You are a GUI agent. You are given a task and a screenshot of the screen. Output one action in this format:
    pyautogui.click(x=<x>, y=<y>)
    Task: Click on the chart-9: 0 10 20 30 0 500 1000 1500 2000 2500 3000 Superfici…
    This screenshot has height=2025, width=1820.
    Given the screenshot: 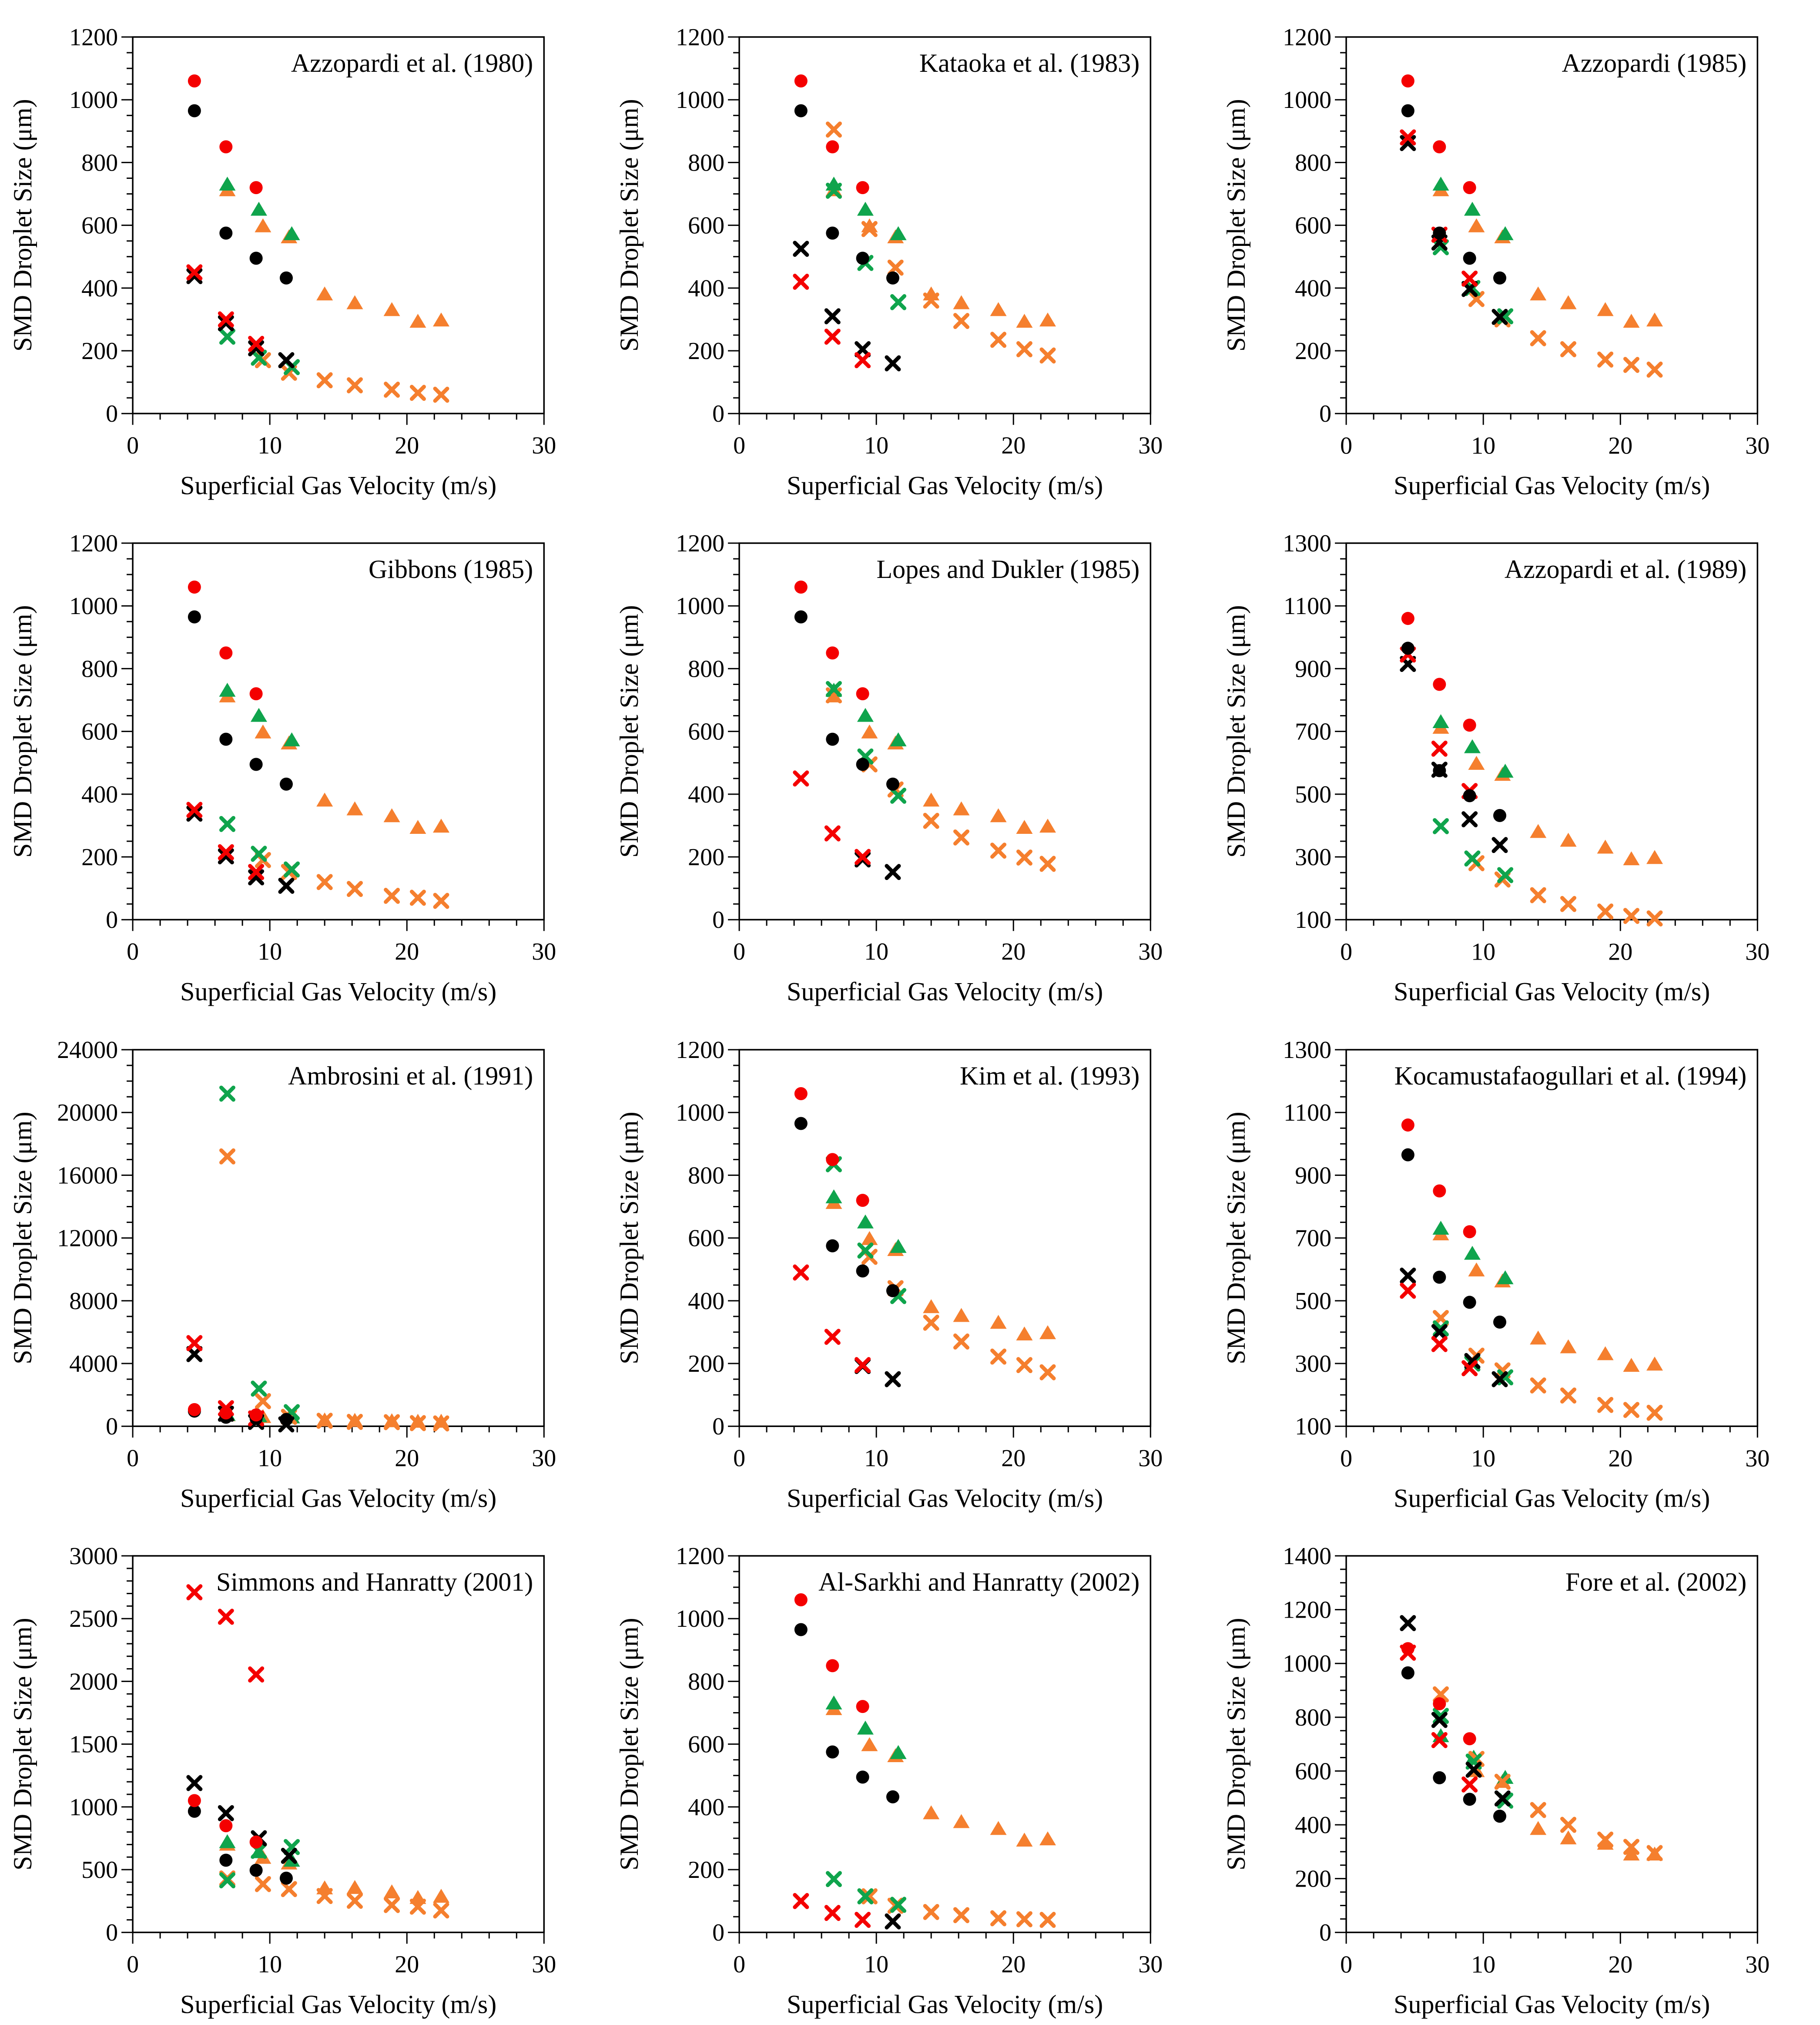 What is the action you would take?
    pyautogui.click(x=282, y=1780)
    